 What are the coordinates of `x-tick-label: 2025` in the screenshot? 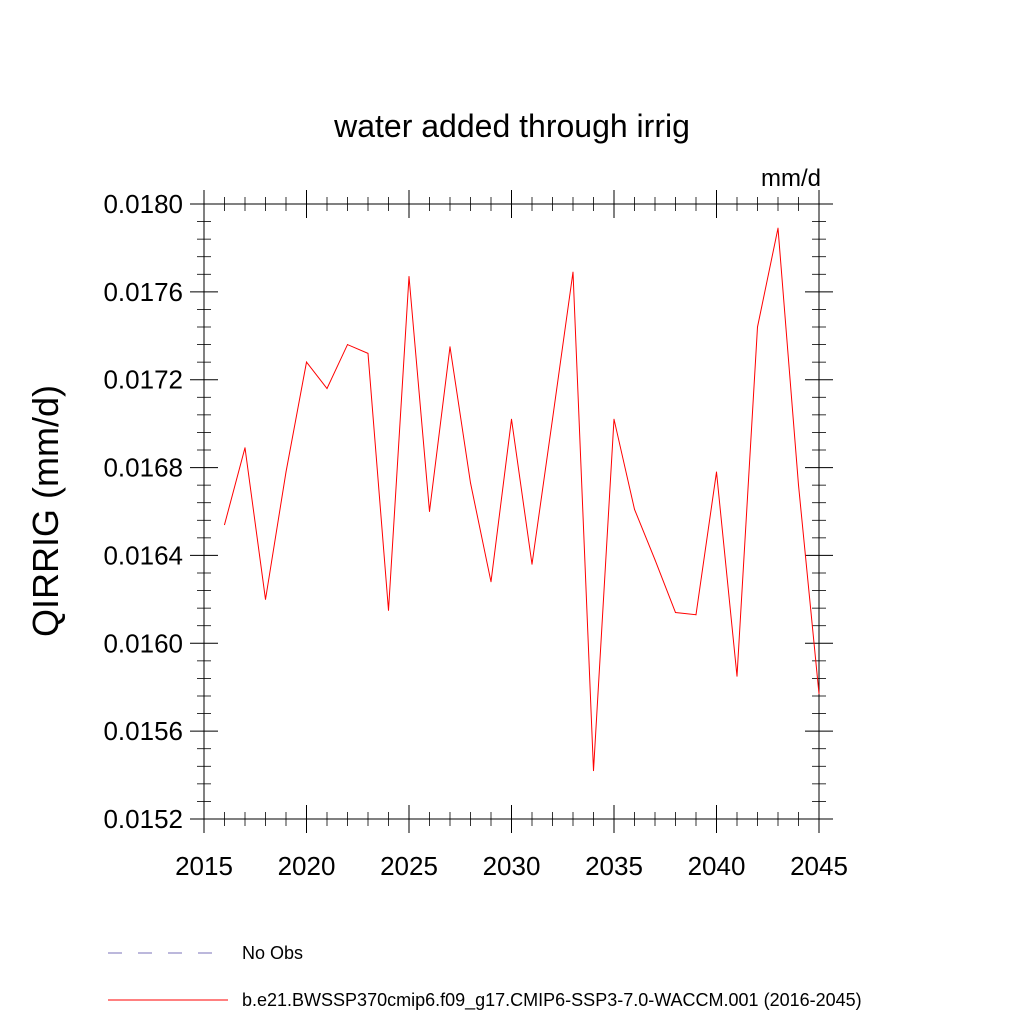 It's located at (409, 866).